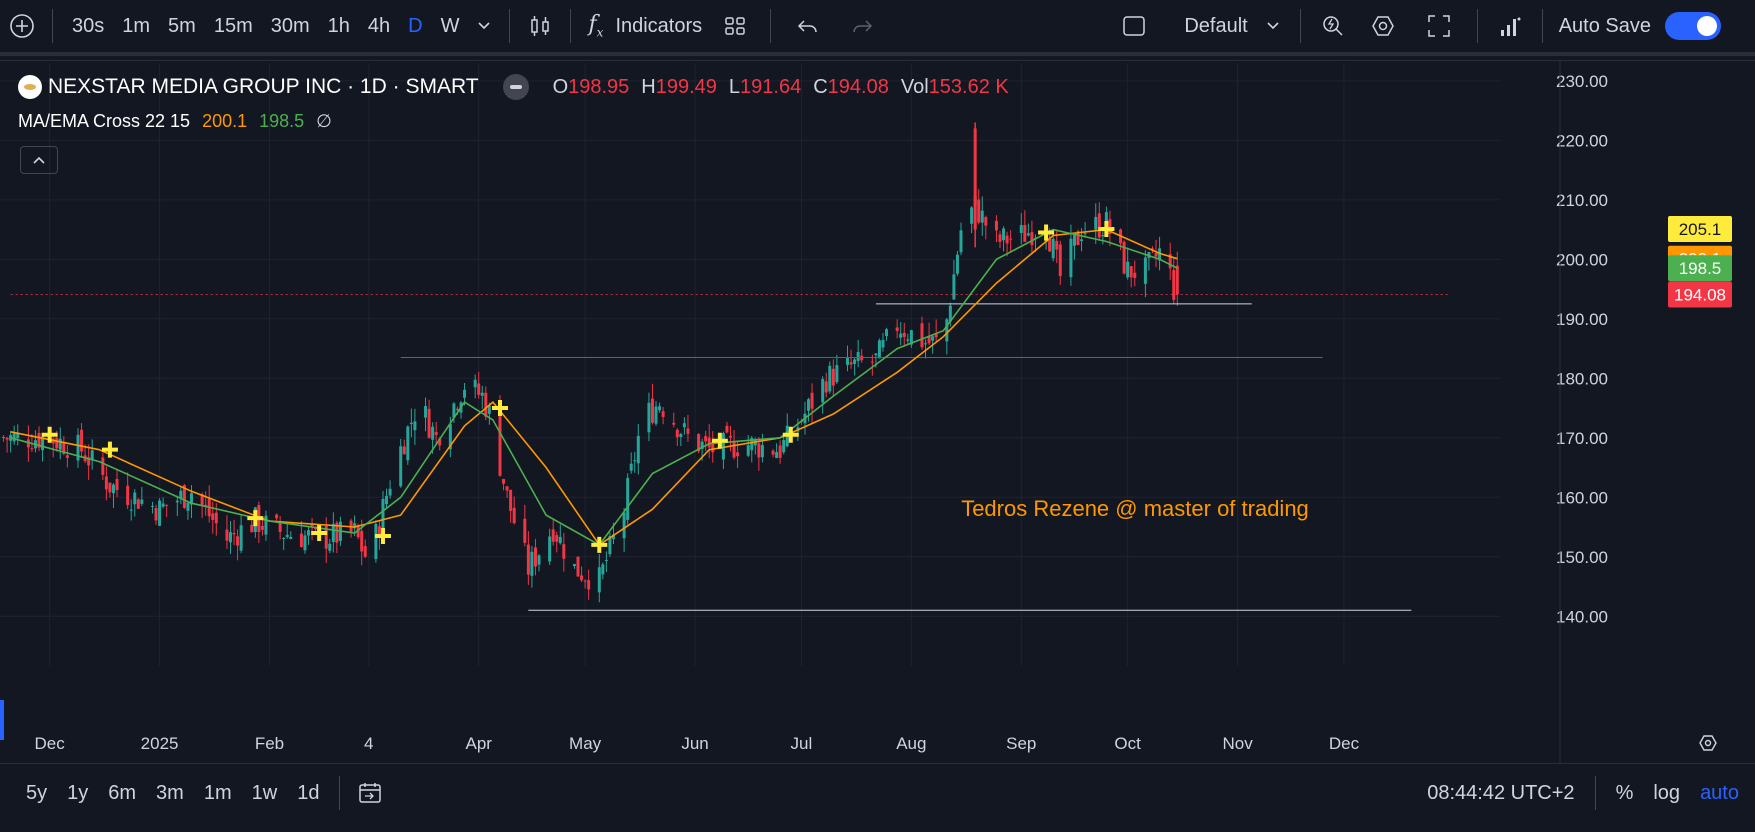 The image size is (1755, 832). I want to click on interval-d: D, so click(415, 25).